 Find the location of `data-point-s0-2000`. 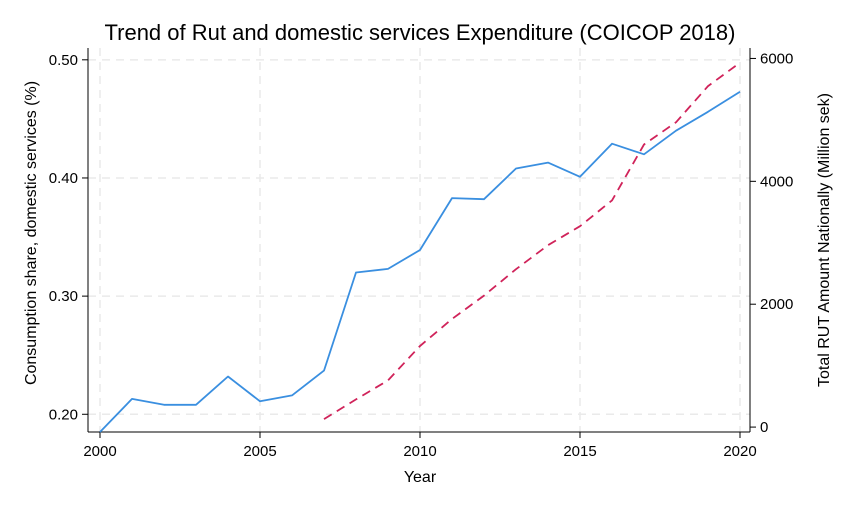

data-point-s0-2000 is located at coordinates (100, 432).